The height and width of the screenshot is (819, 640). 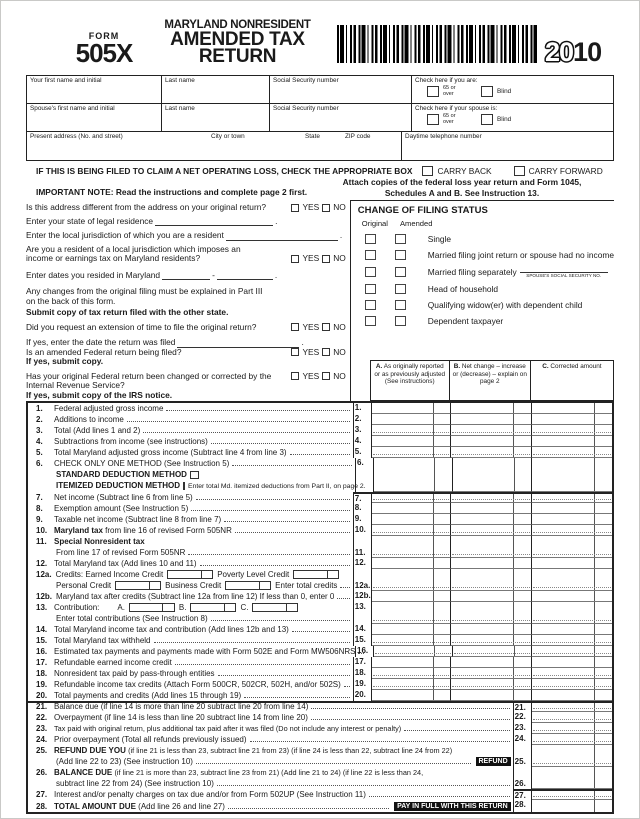 I want to click on business-credit-box, so click(x=248, y=585).